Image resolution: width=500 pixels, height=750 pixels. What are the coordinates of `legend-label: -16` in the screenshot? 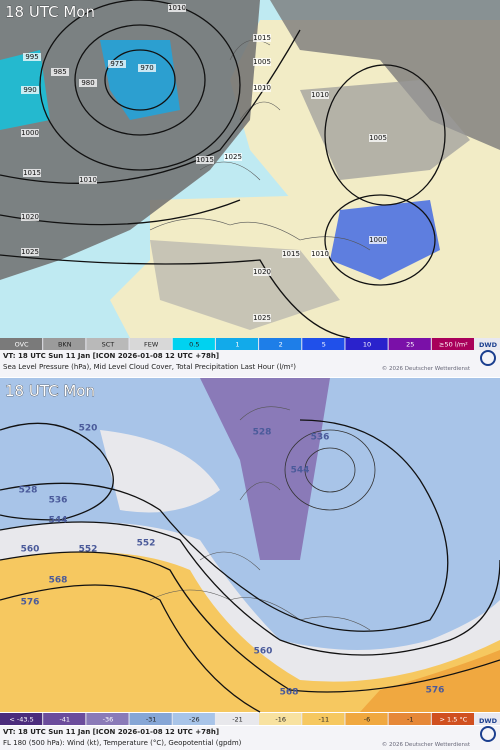 It's located at (280, 720).